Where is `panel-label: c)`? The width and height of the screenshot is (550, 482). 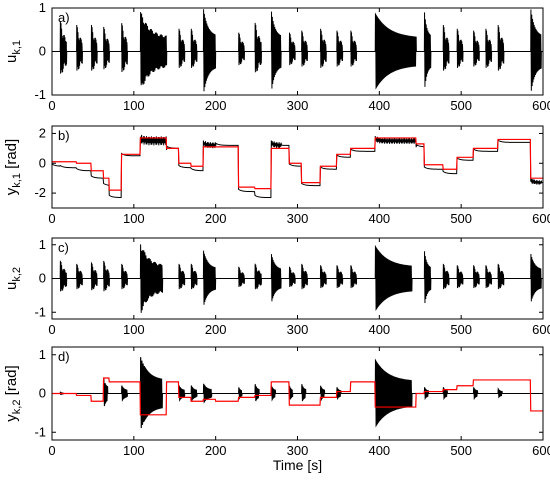
panel-label: c) is located at coordinates (63, 247).